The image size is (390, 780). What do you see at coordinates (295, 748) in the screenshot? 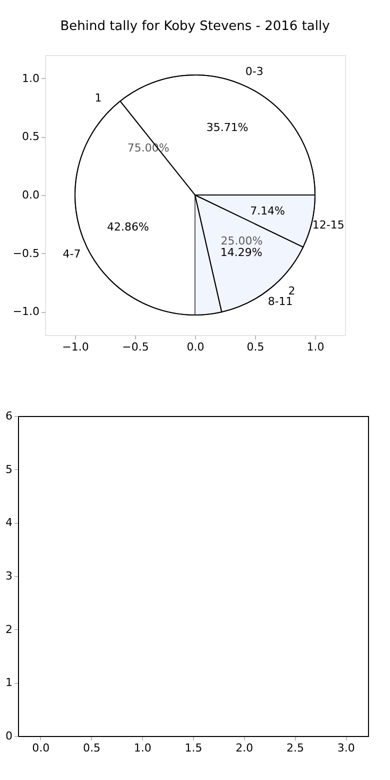
I see `x-tick-label: 2.5` at bounding box center [295, 748].